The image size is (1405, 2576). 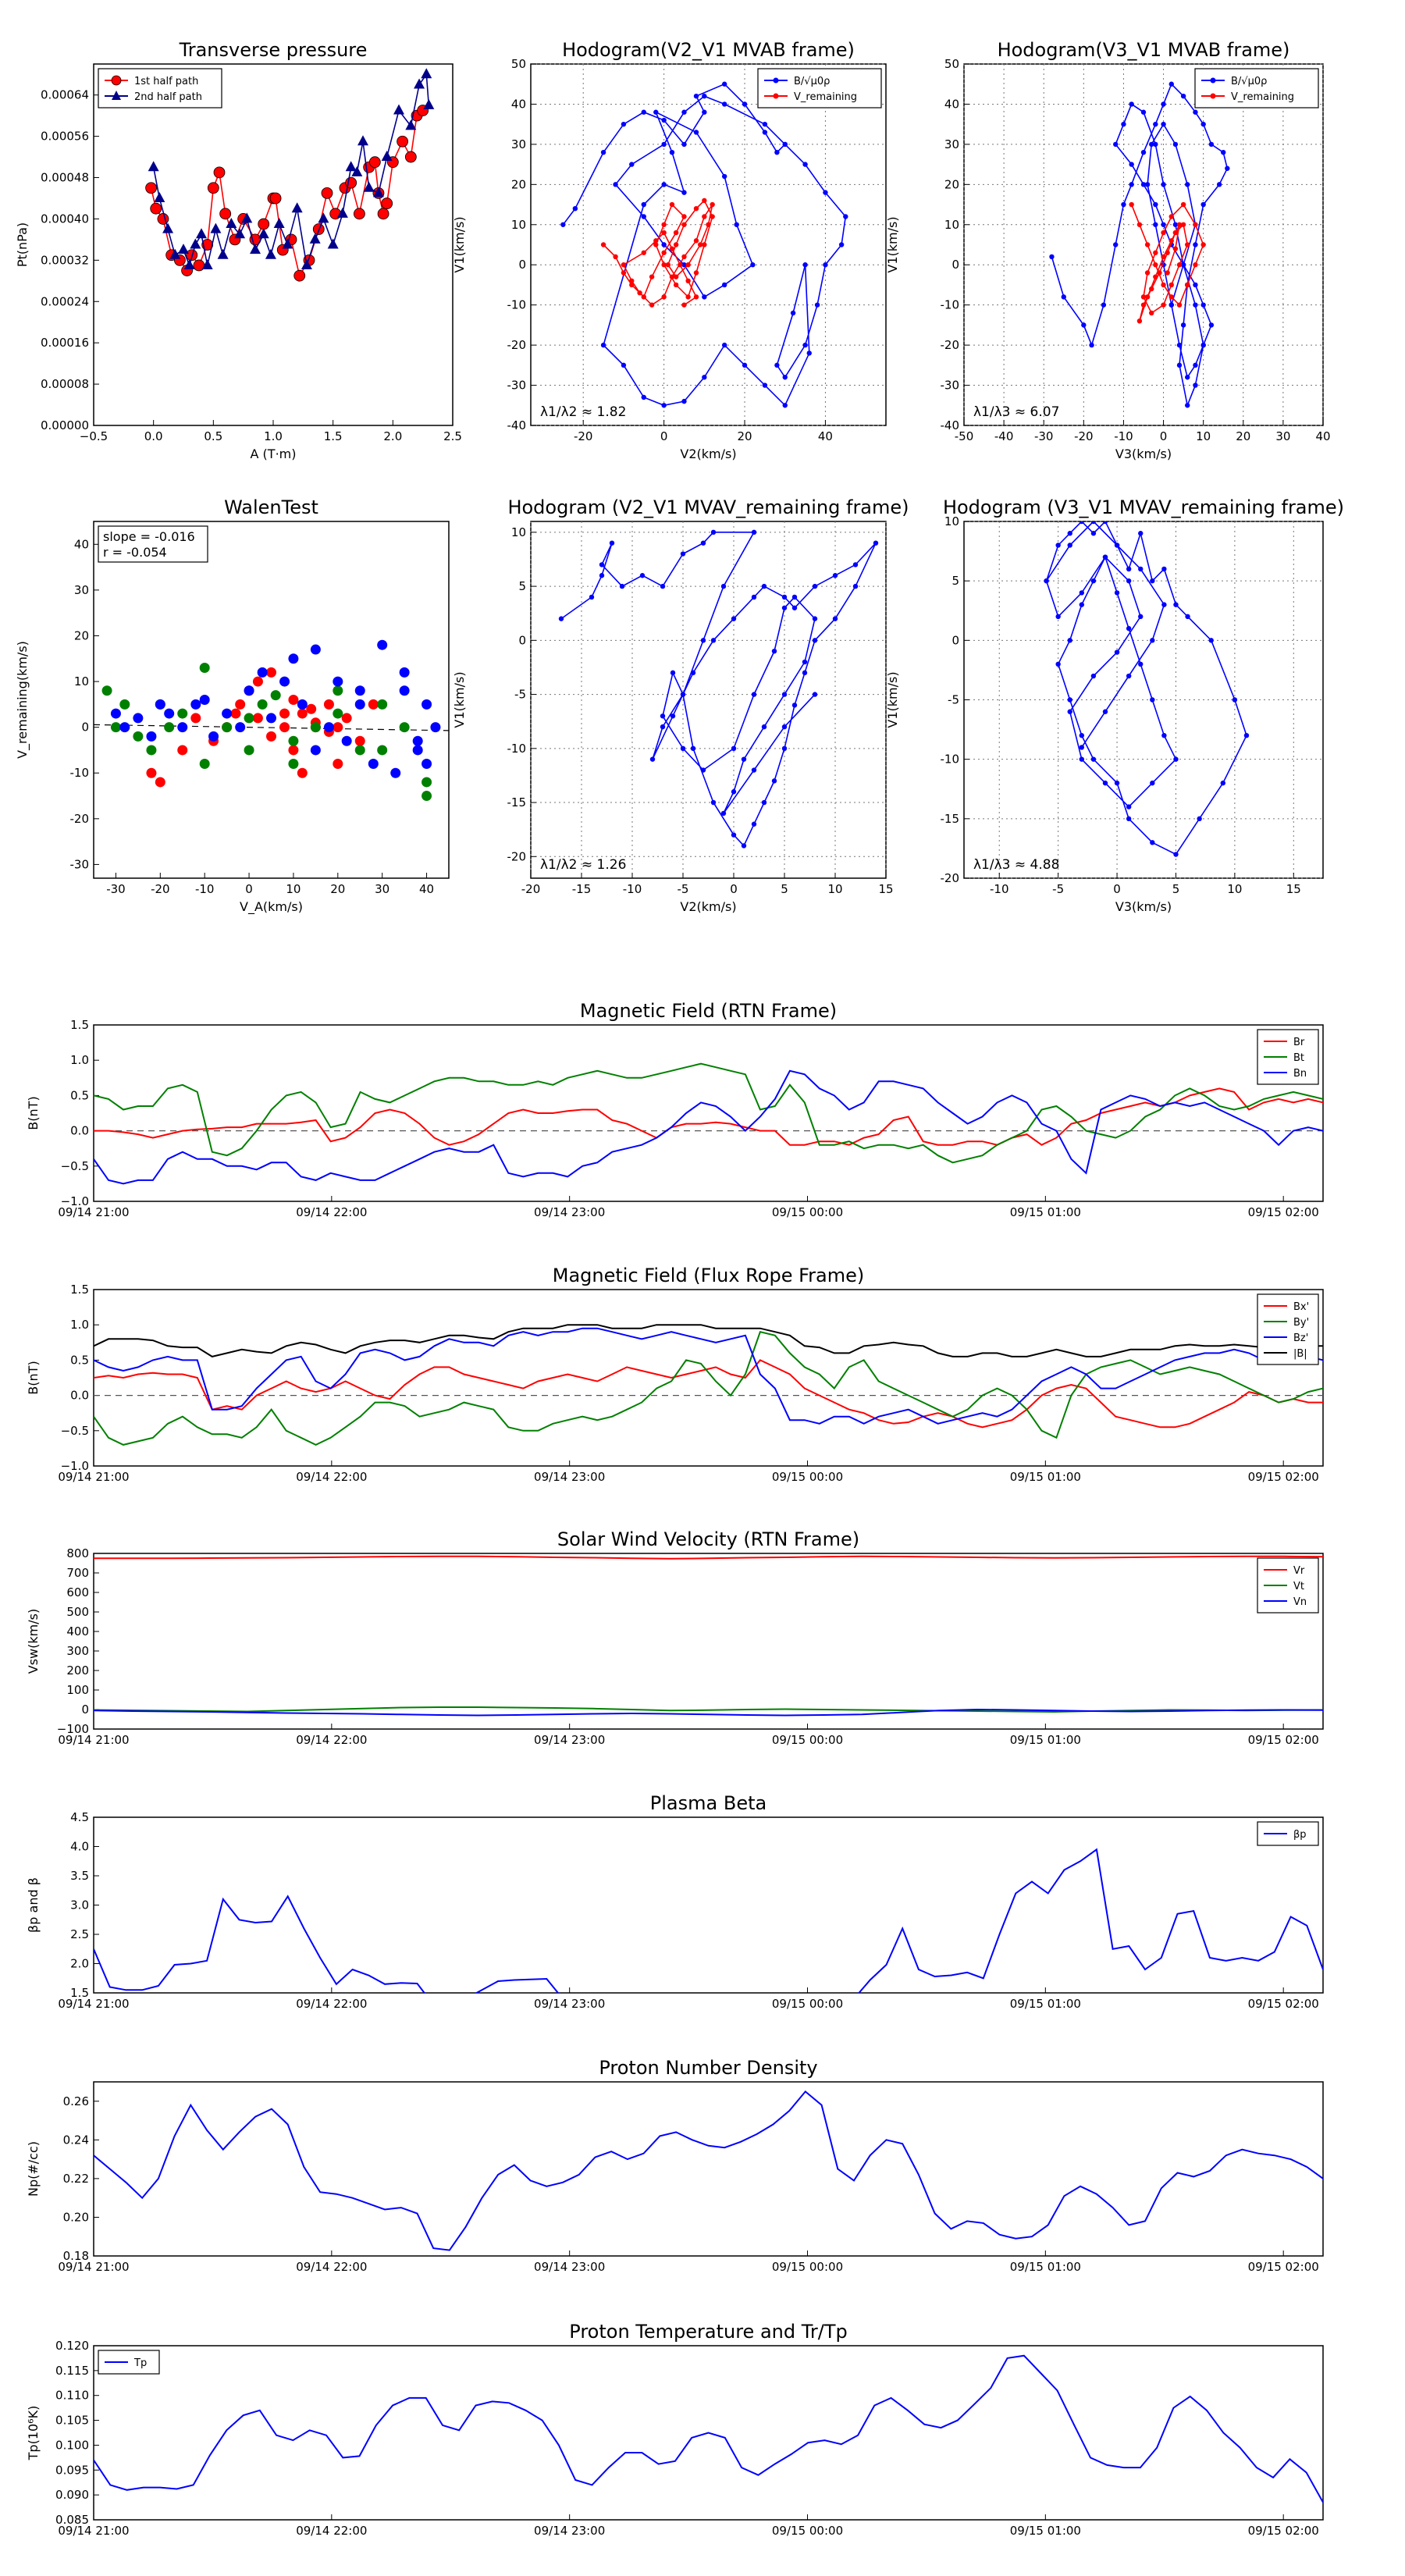 I want to click on x-tick-label: 40, so click(x=1322, y=436).